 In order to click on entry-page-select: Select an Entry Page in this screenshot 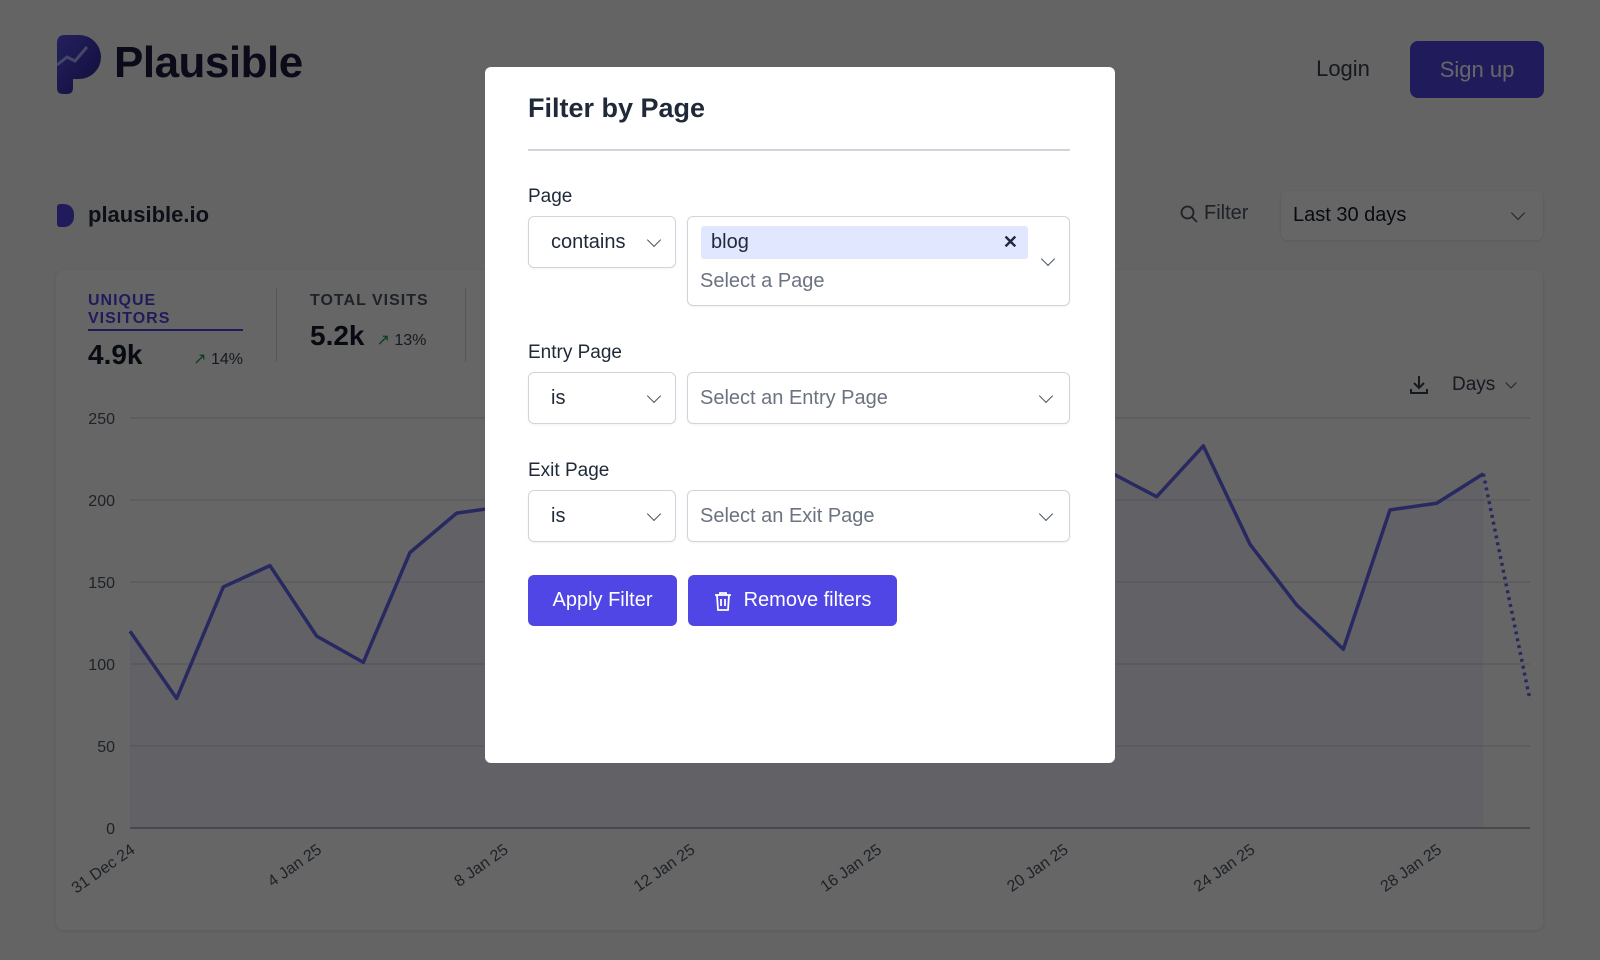, I will do `click(878, 398)`.